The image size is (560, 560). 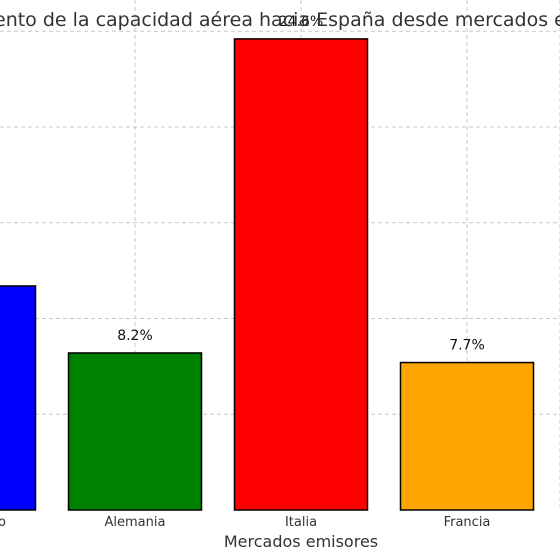 I want to click on x-tick-label-2: Italia, so click(x=301, y=522).